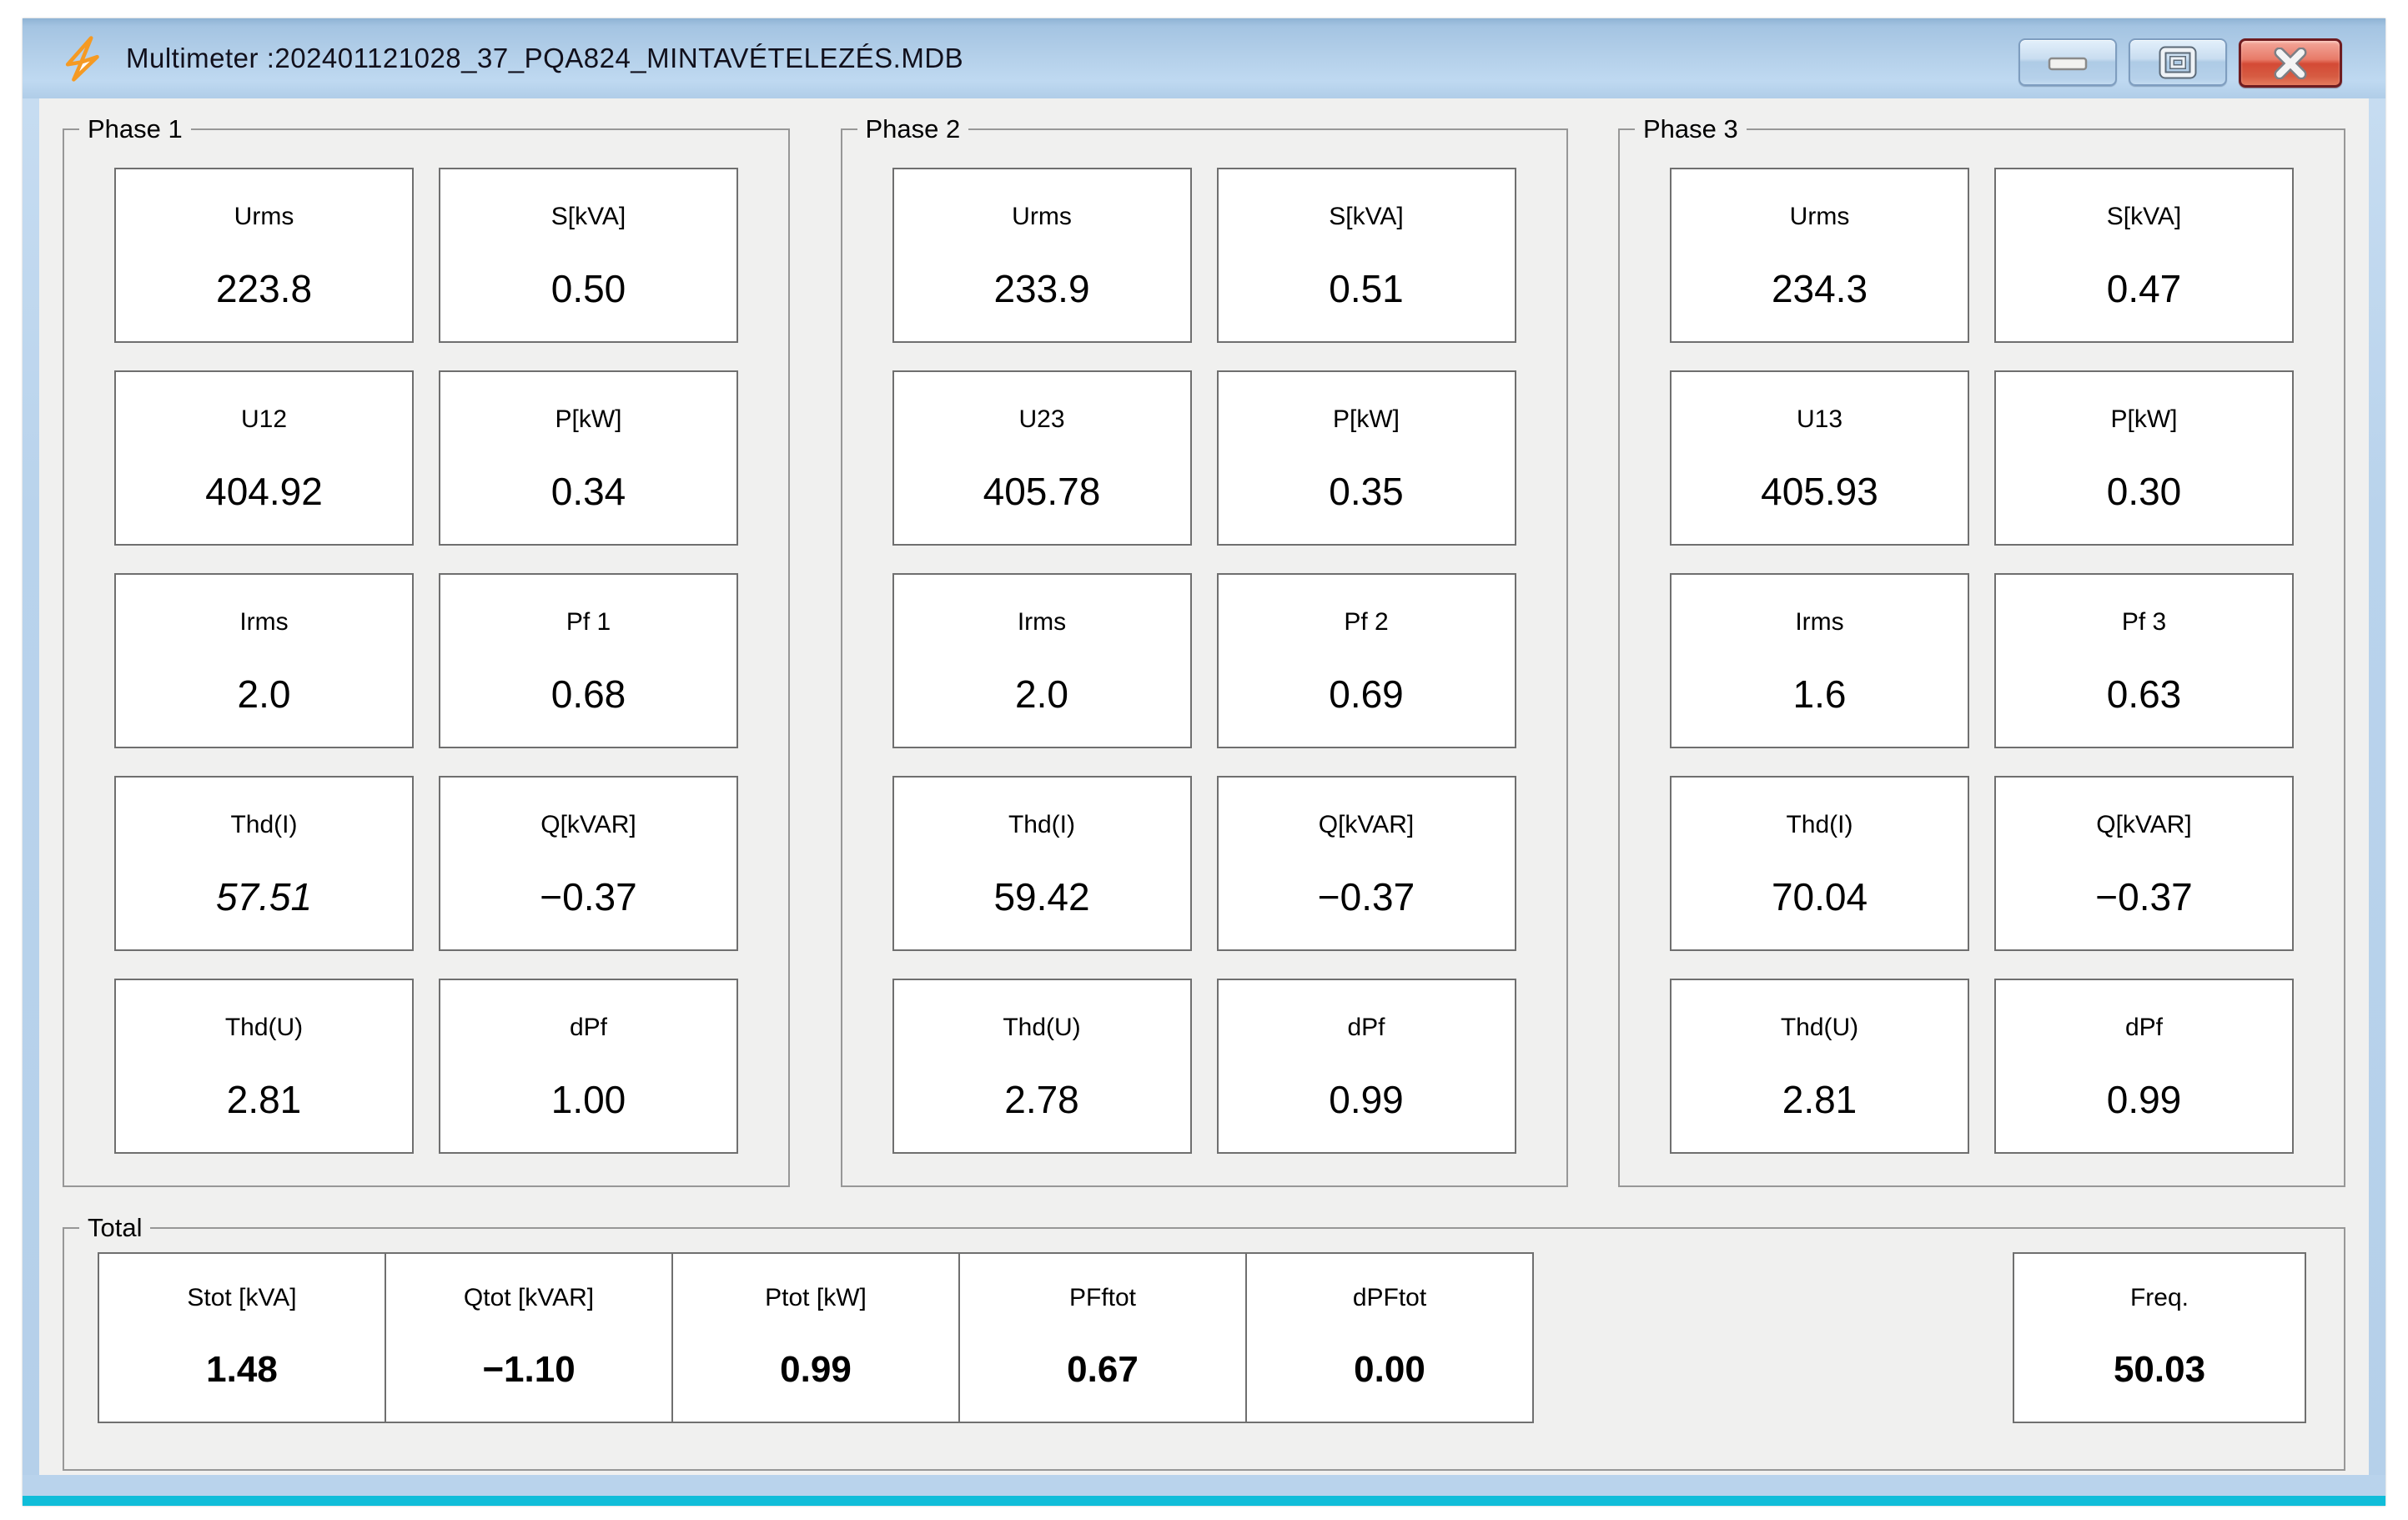  Describe the element at coordinates (1819, 492) in the screenshot. I see `measure-value: 405.93` at that location.